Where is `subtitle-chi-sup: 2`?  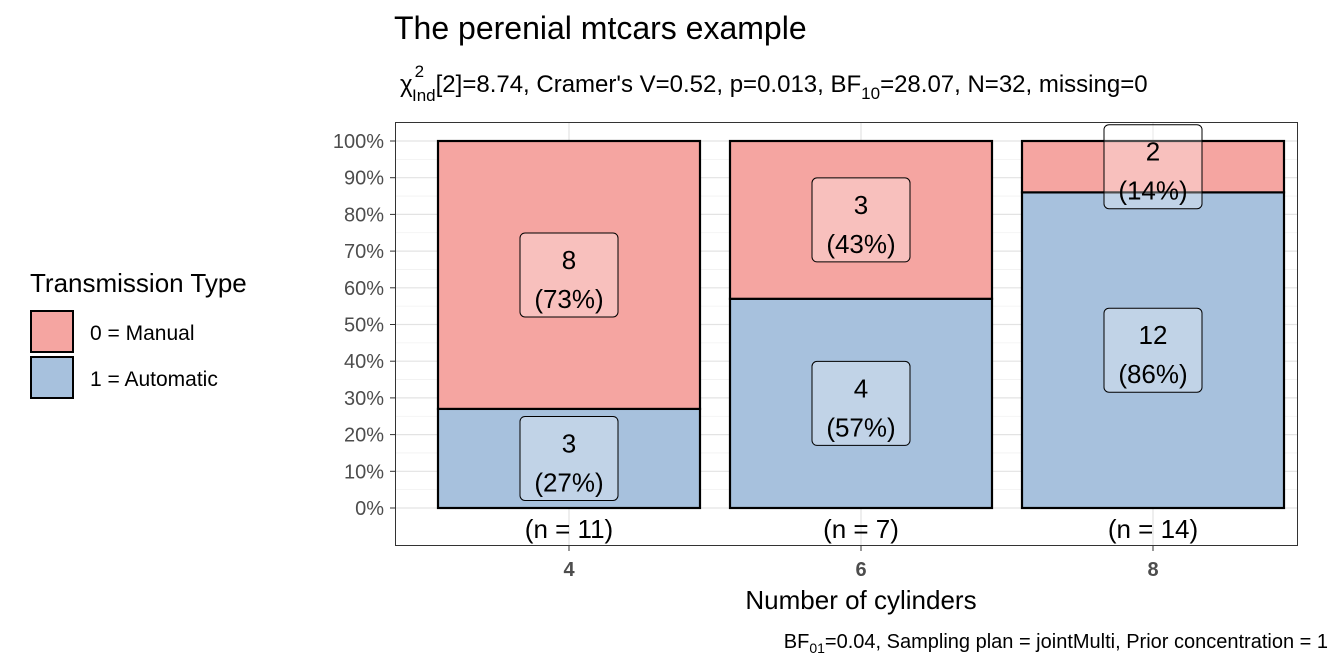
subtitle-chi-sup: 2 is located at coordinates (419, 71).